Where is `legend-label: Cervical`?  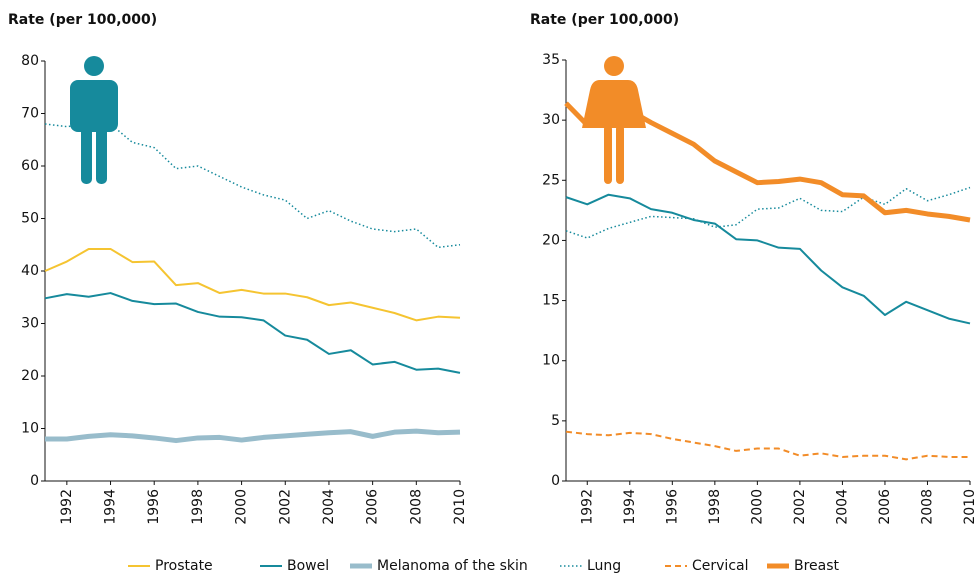 legend-label: Cervical is located at coordinates (720, 566).